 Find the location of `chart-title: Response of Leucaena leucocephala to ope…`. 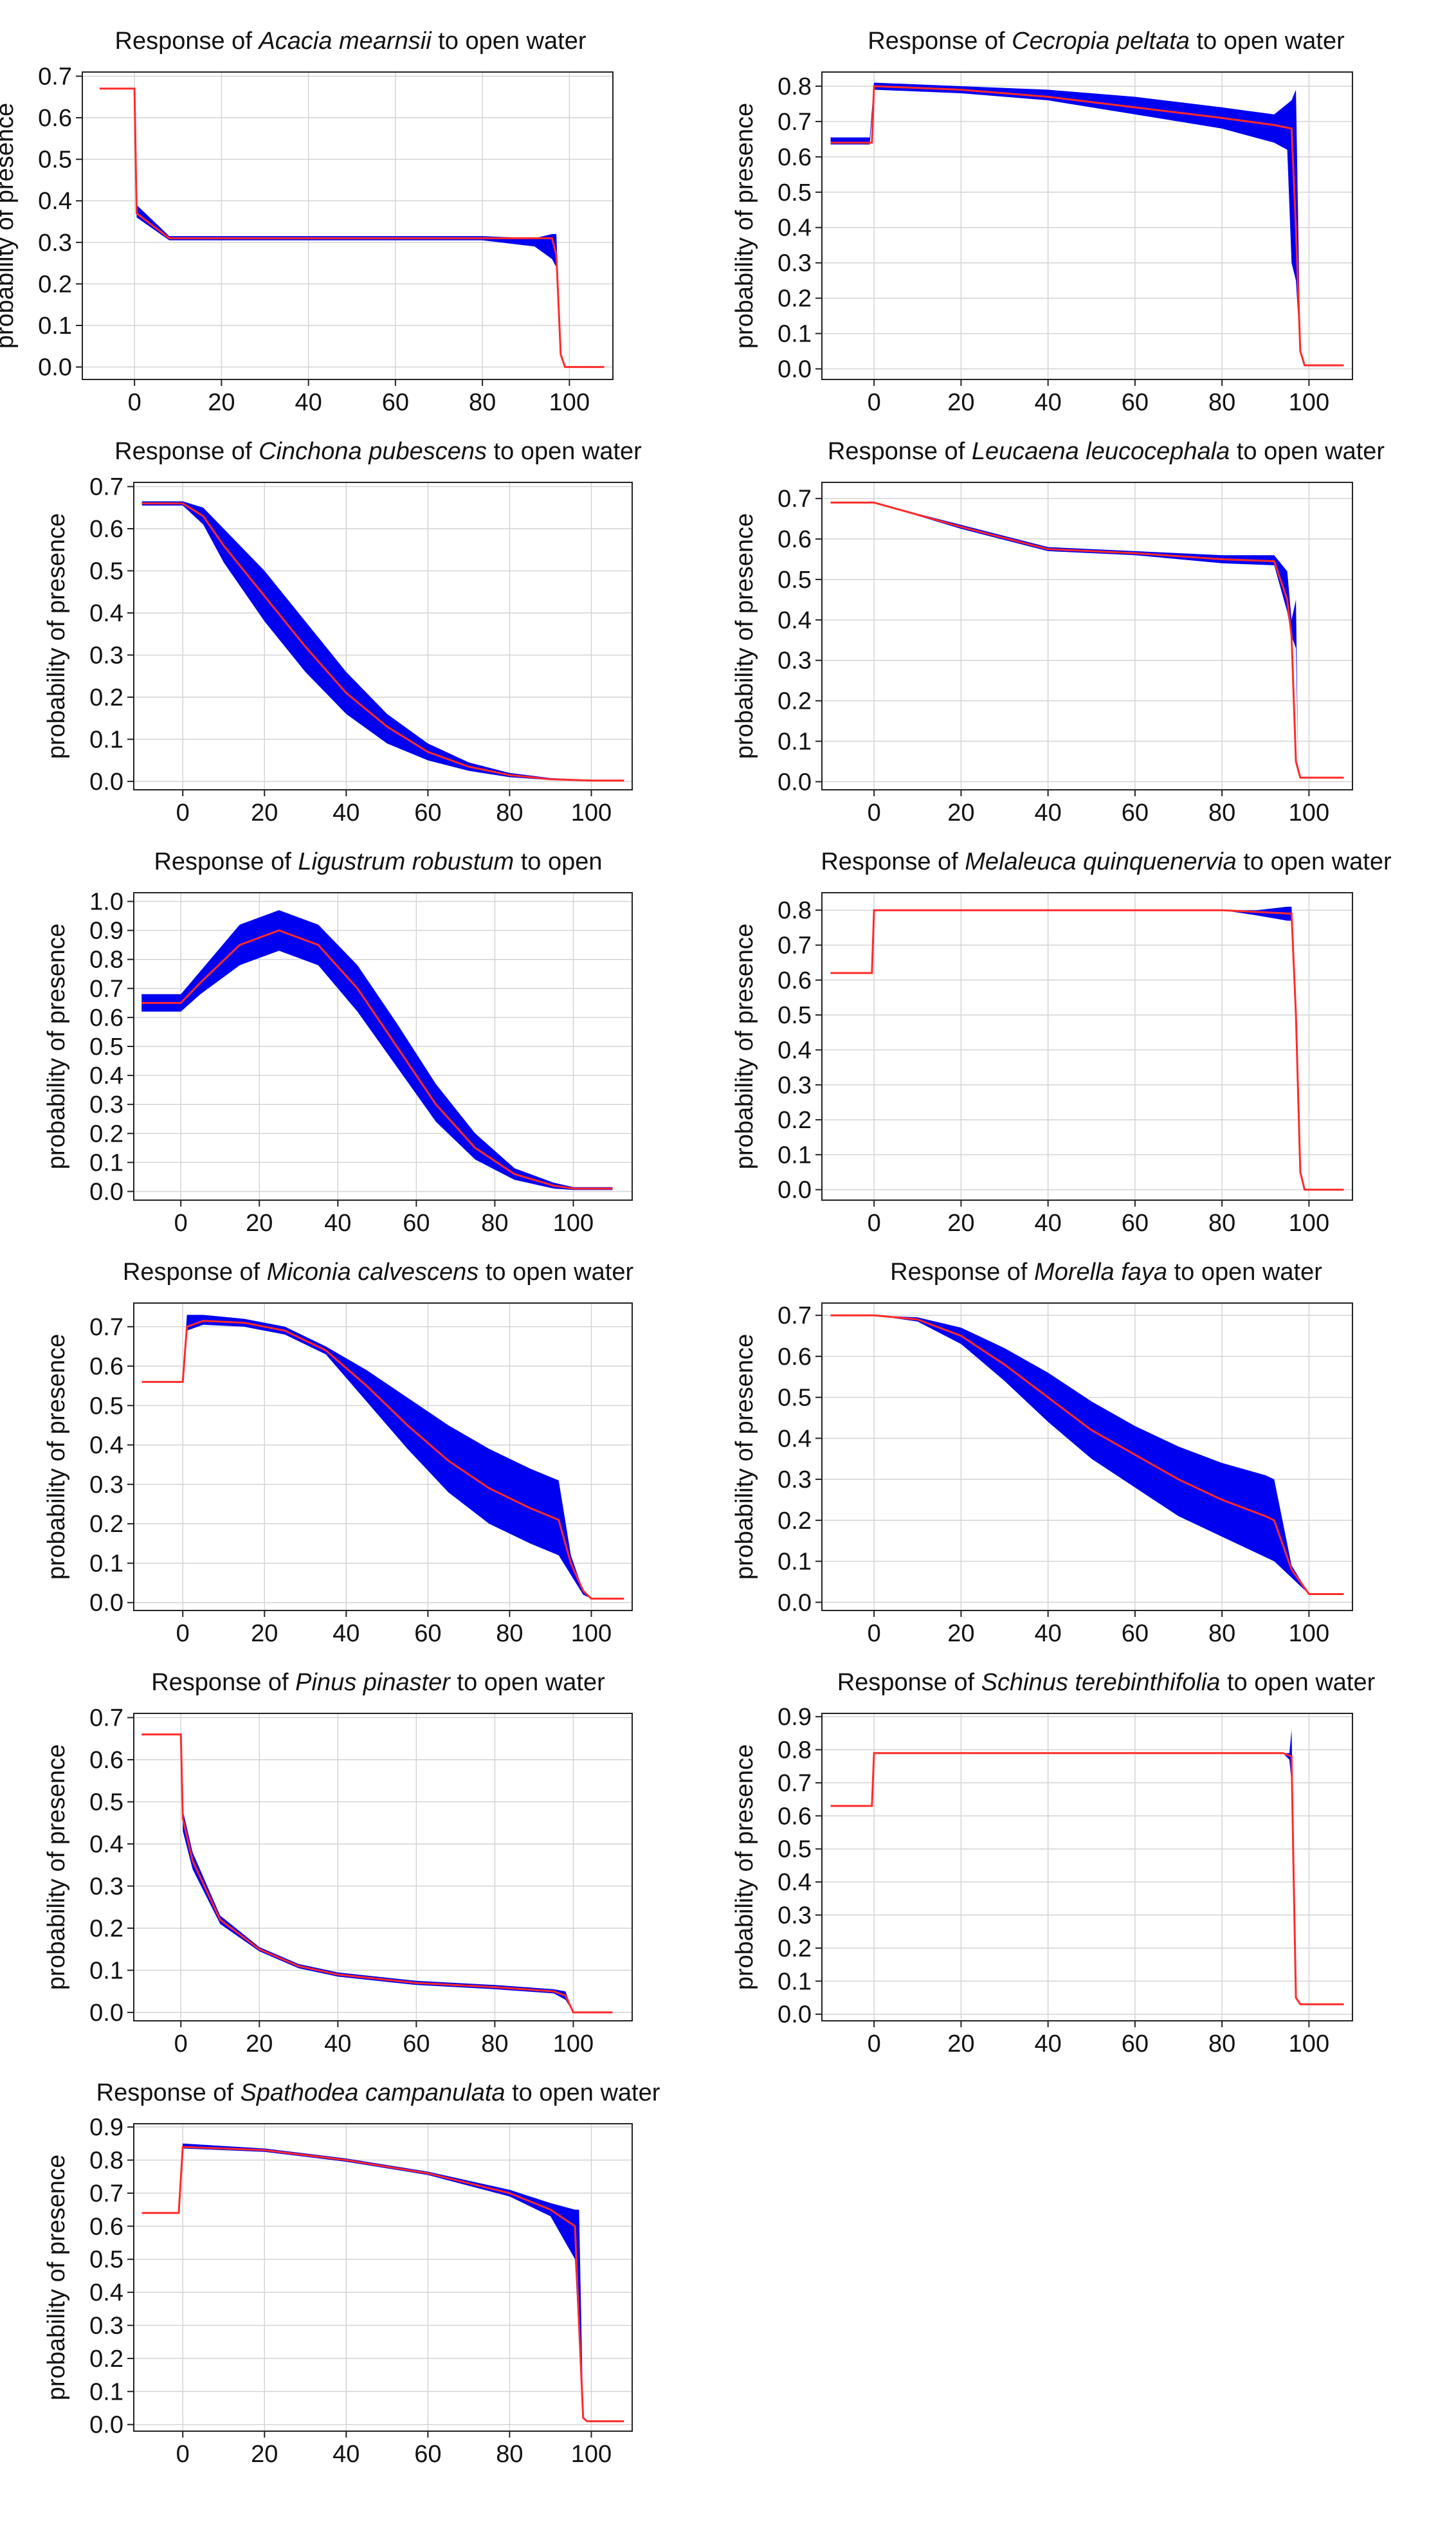

chart-title: Response of Leucaena leucocephala to ope… is located at coordinates (1106, 451).